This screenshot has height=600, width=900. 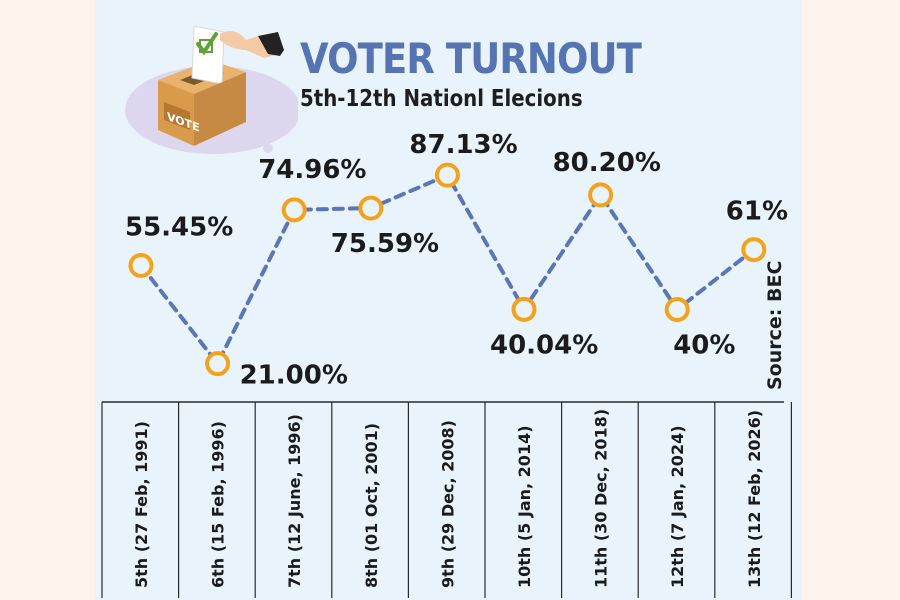 What do you see at coordinates (294, 376) in the screenshot?
I see `data-label: 21.00%` at bounding box center [294, 376].